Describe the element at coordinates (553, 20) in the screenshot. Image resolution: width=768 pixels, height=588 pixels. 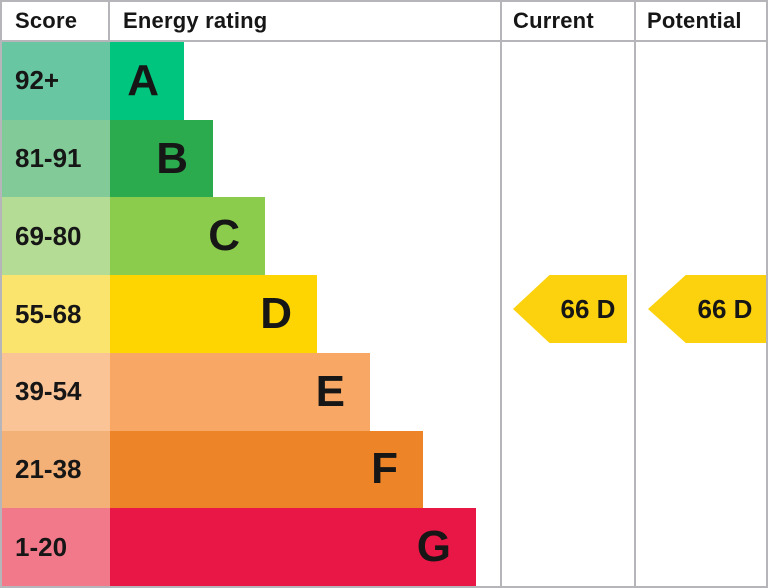
I see `current-column-header: Current` at that location.